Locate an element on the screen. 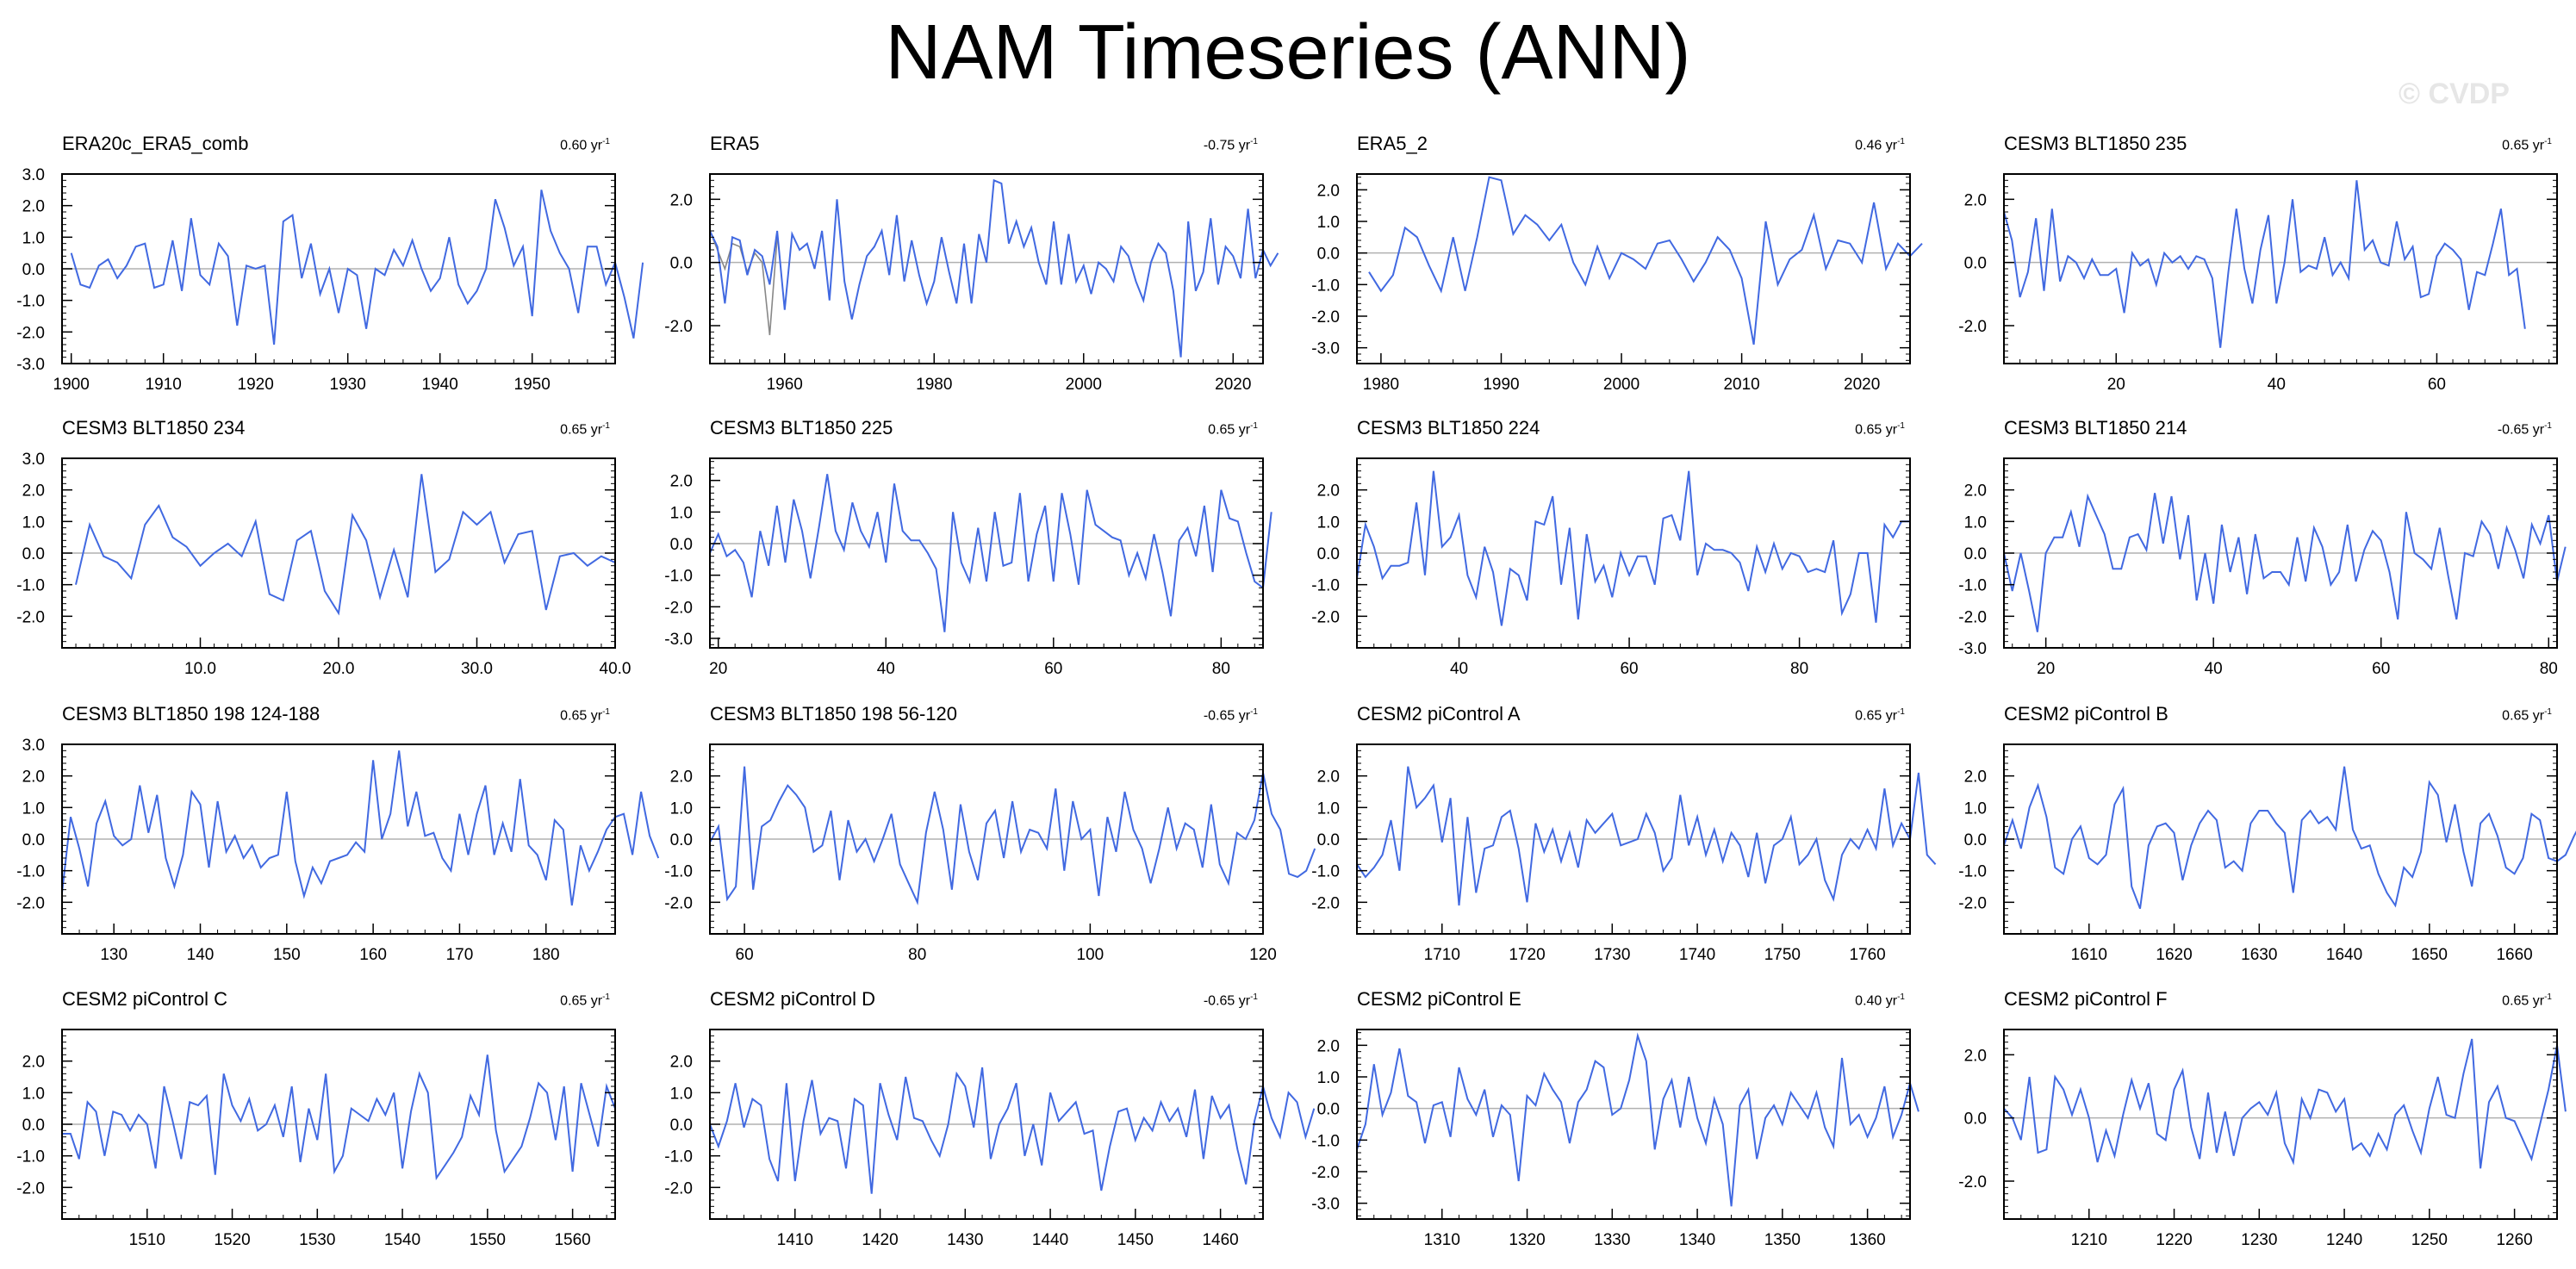 This screenshot has height=1269, width=2576. x-tick-label: 1430 is located at coordinates (965, 1240).